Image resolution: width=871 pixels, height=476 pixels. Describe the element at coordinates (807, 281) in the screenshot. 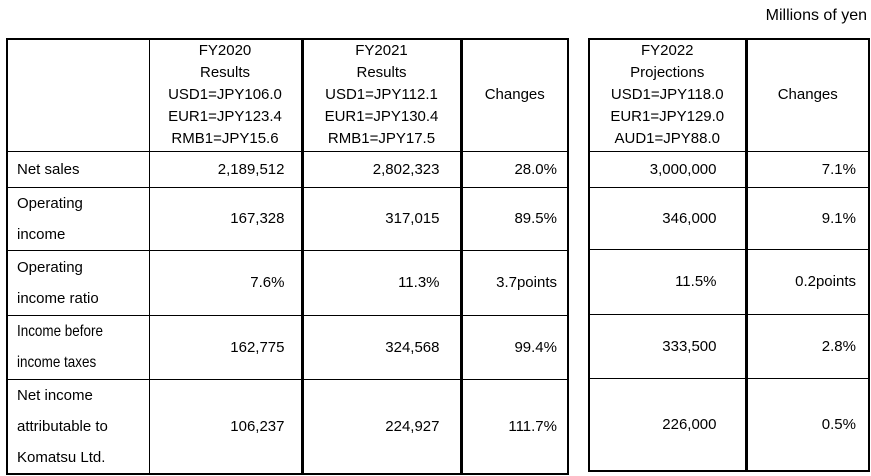

I see `changes-value-cell: 0.2points` at that location.